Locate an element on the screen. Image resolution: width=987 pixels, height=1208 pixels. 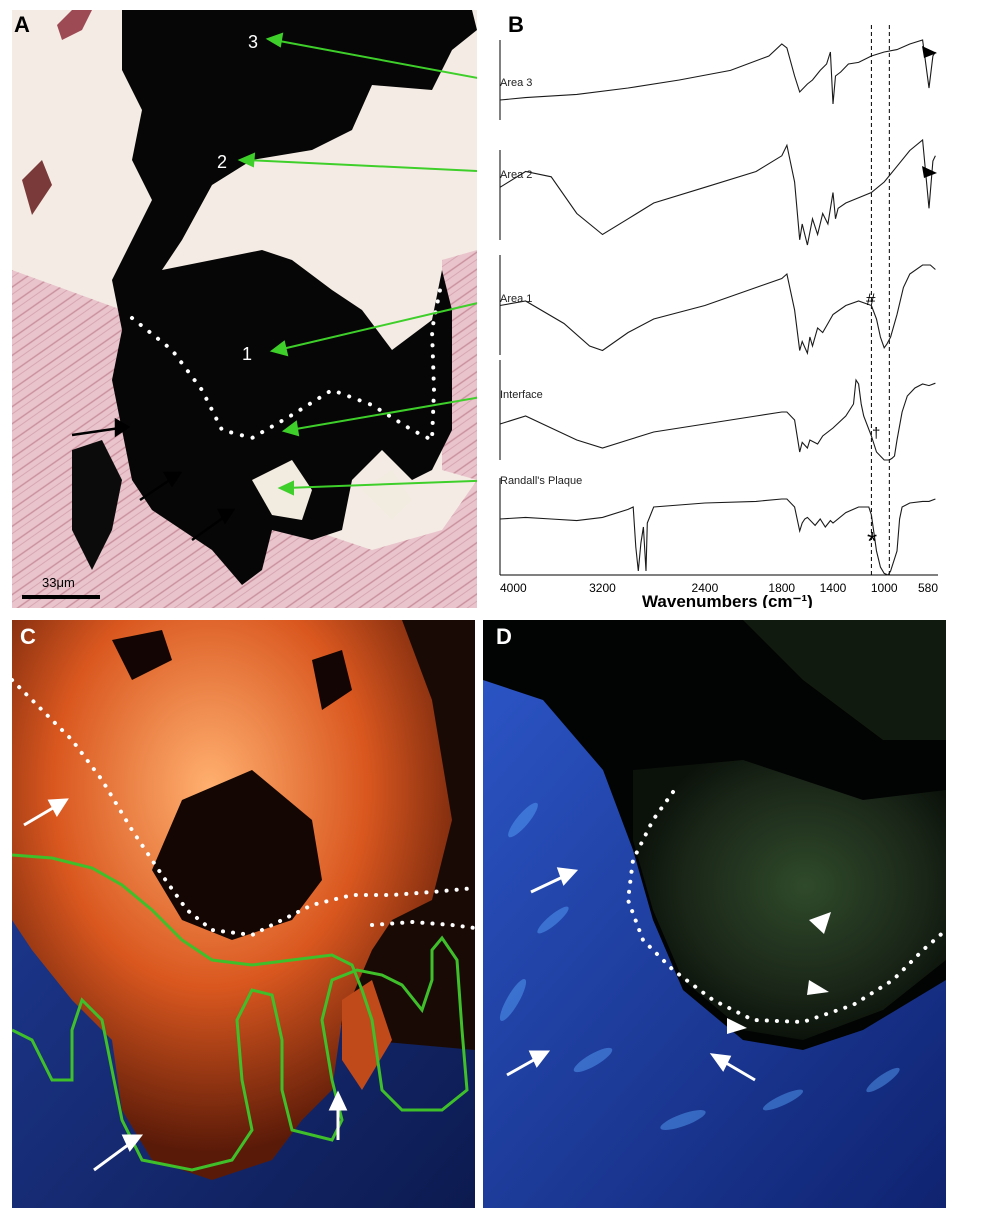
x-tick-label: 2400 is located at coordinates (705, 588).